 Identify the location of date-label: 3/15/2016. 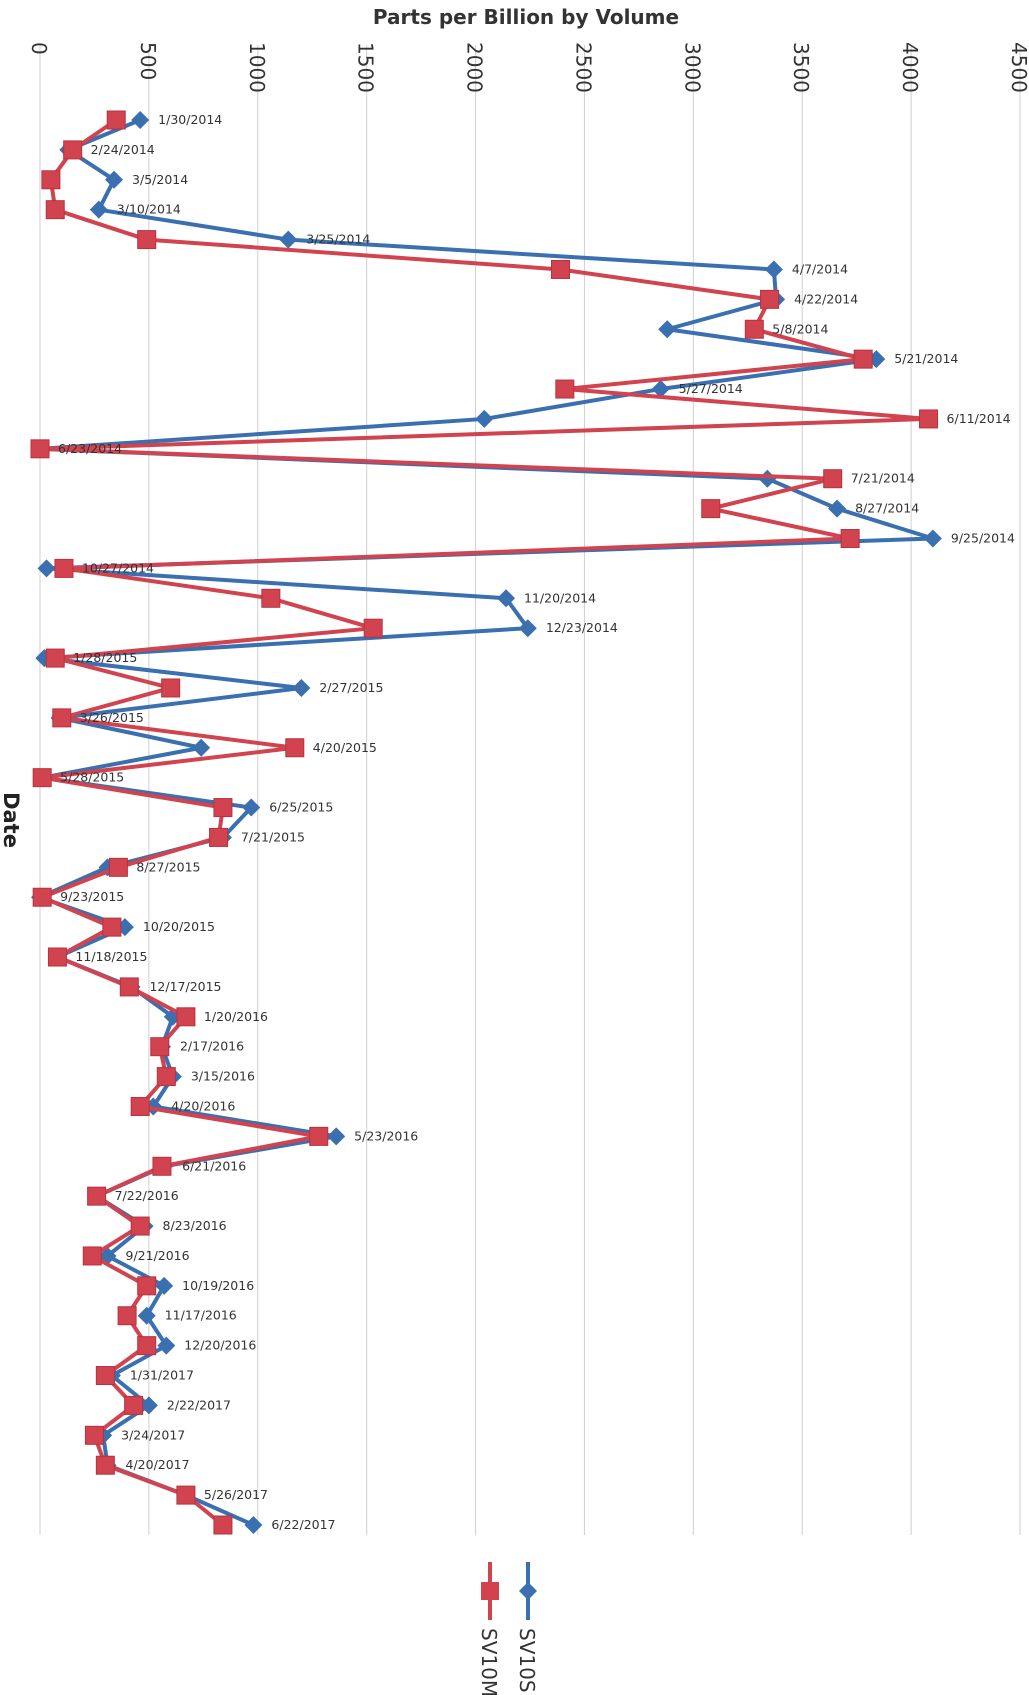
(223, 1076).